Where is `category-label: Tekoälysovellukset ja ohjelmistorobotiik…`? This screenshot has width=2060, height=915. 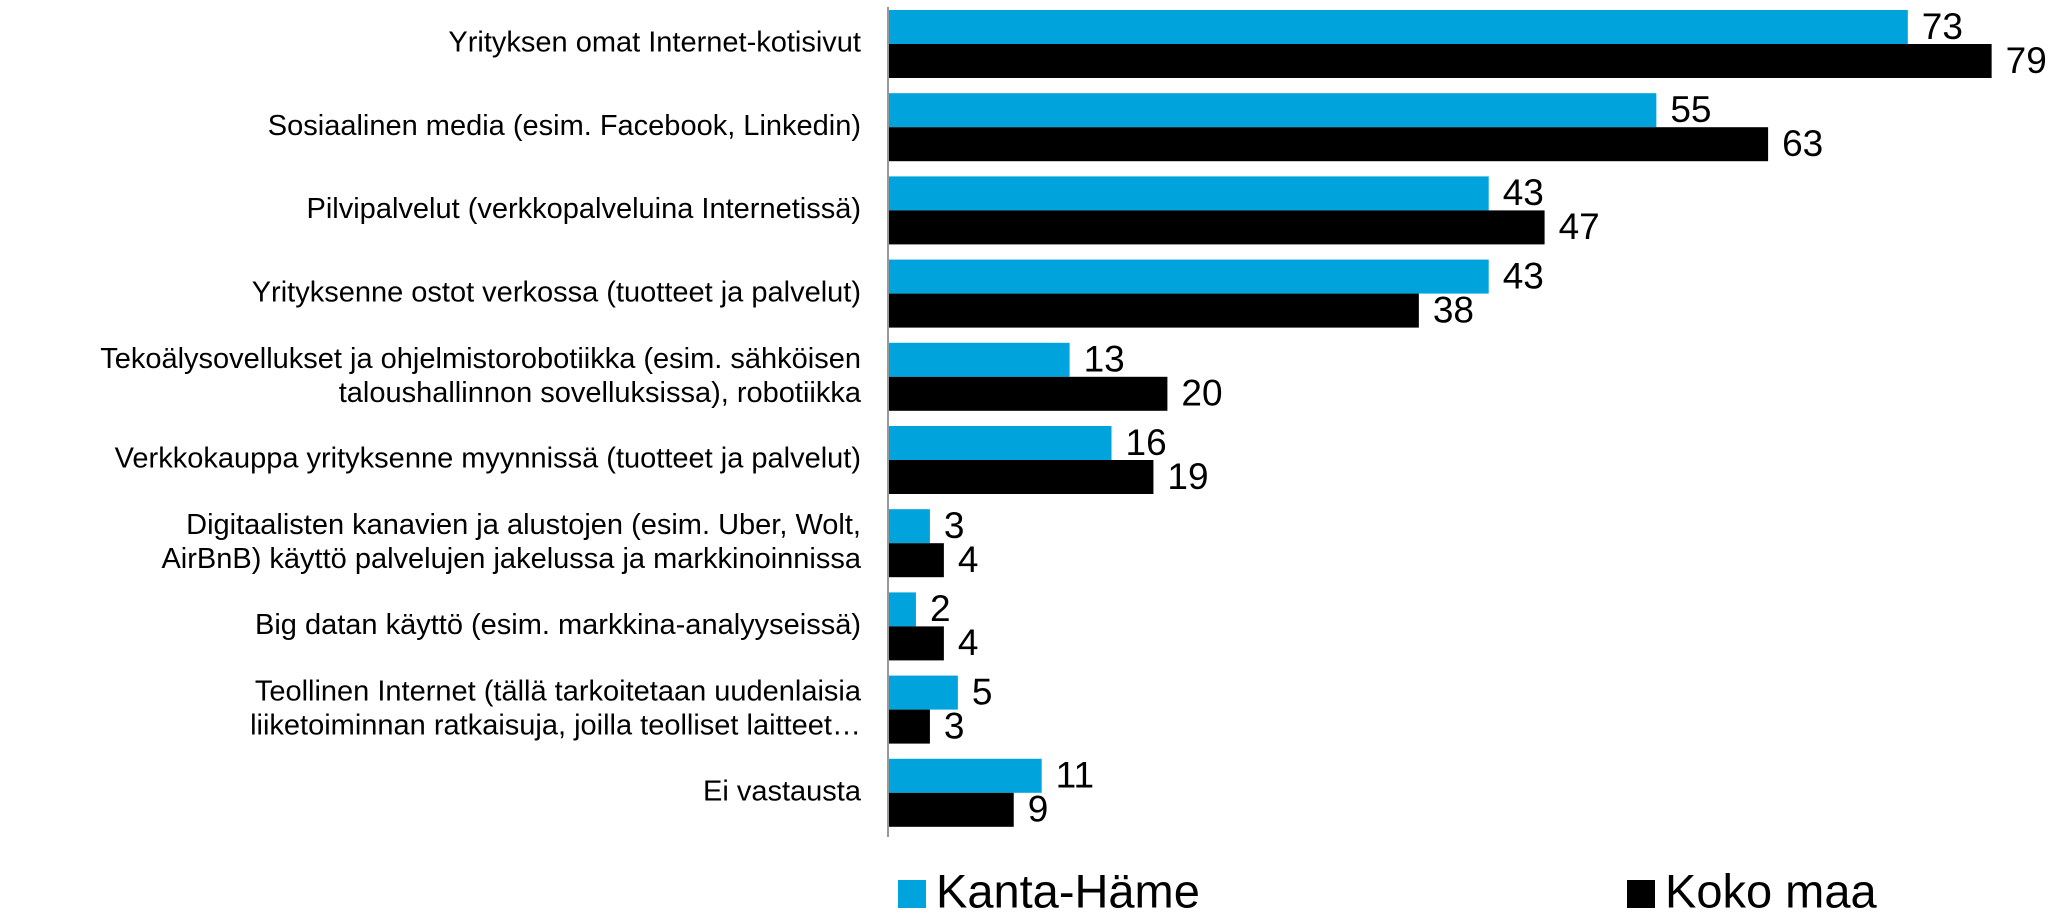 category-label: Tekoälysovellukset ja ohjelmistorobotiik… is located at coordinates (481, 375).